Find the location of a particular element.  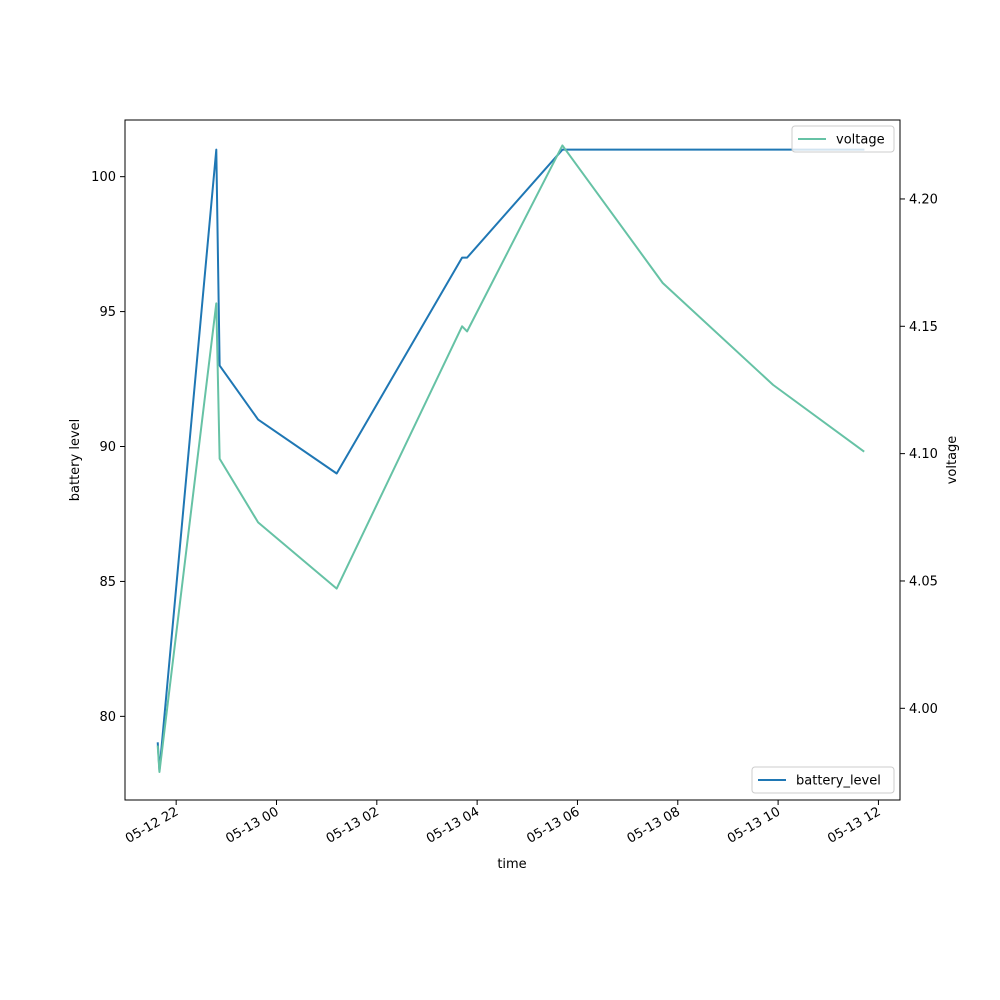

y-axis-left: 80 85 90 95 100 is located at coordinates (108, 447).